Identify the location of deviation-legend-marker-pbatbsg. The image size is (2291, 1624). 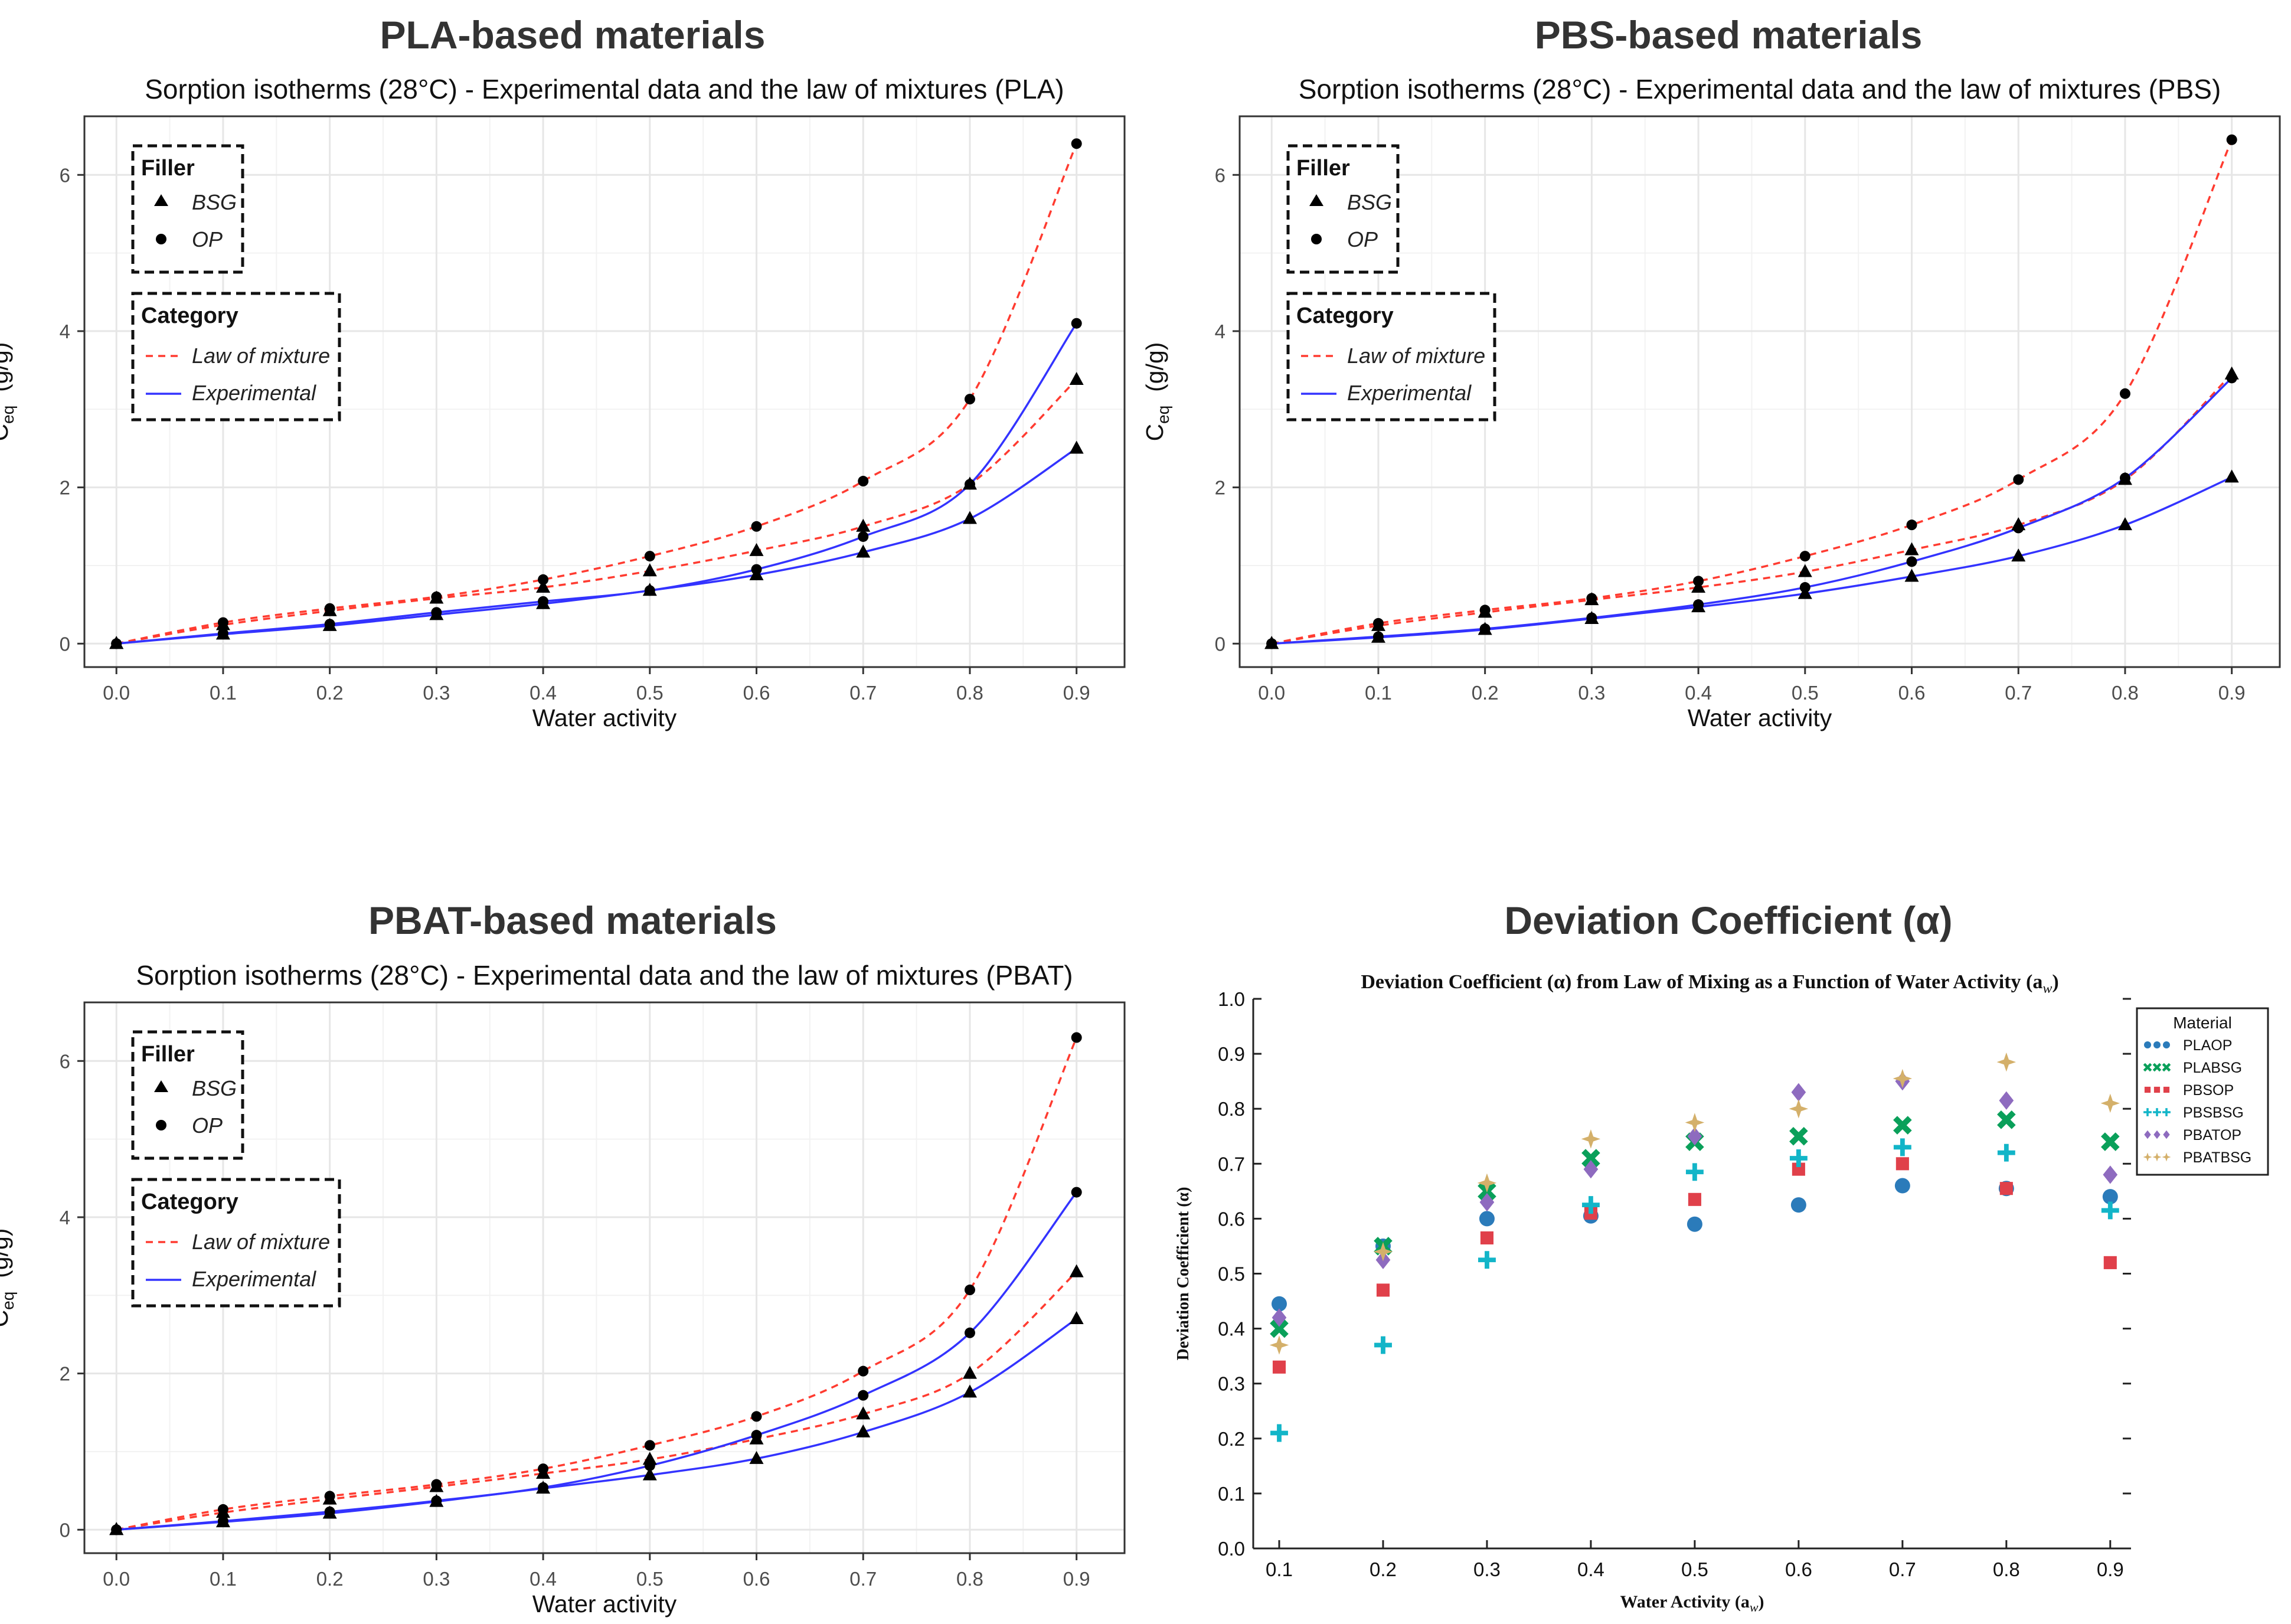
(2147, 1157).